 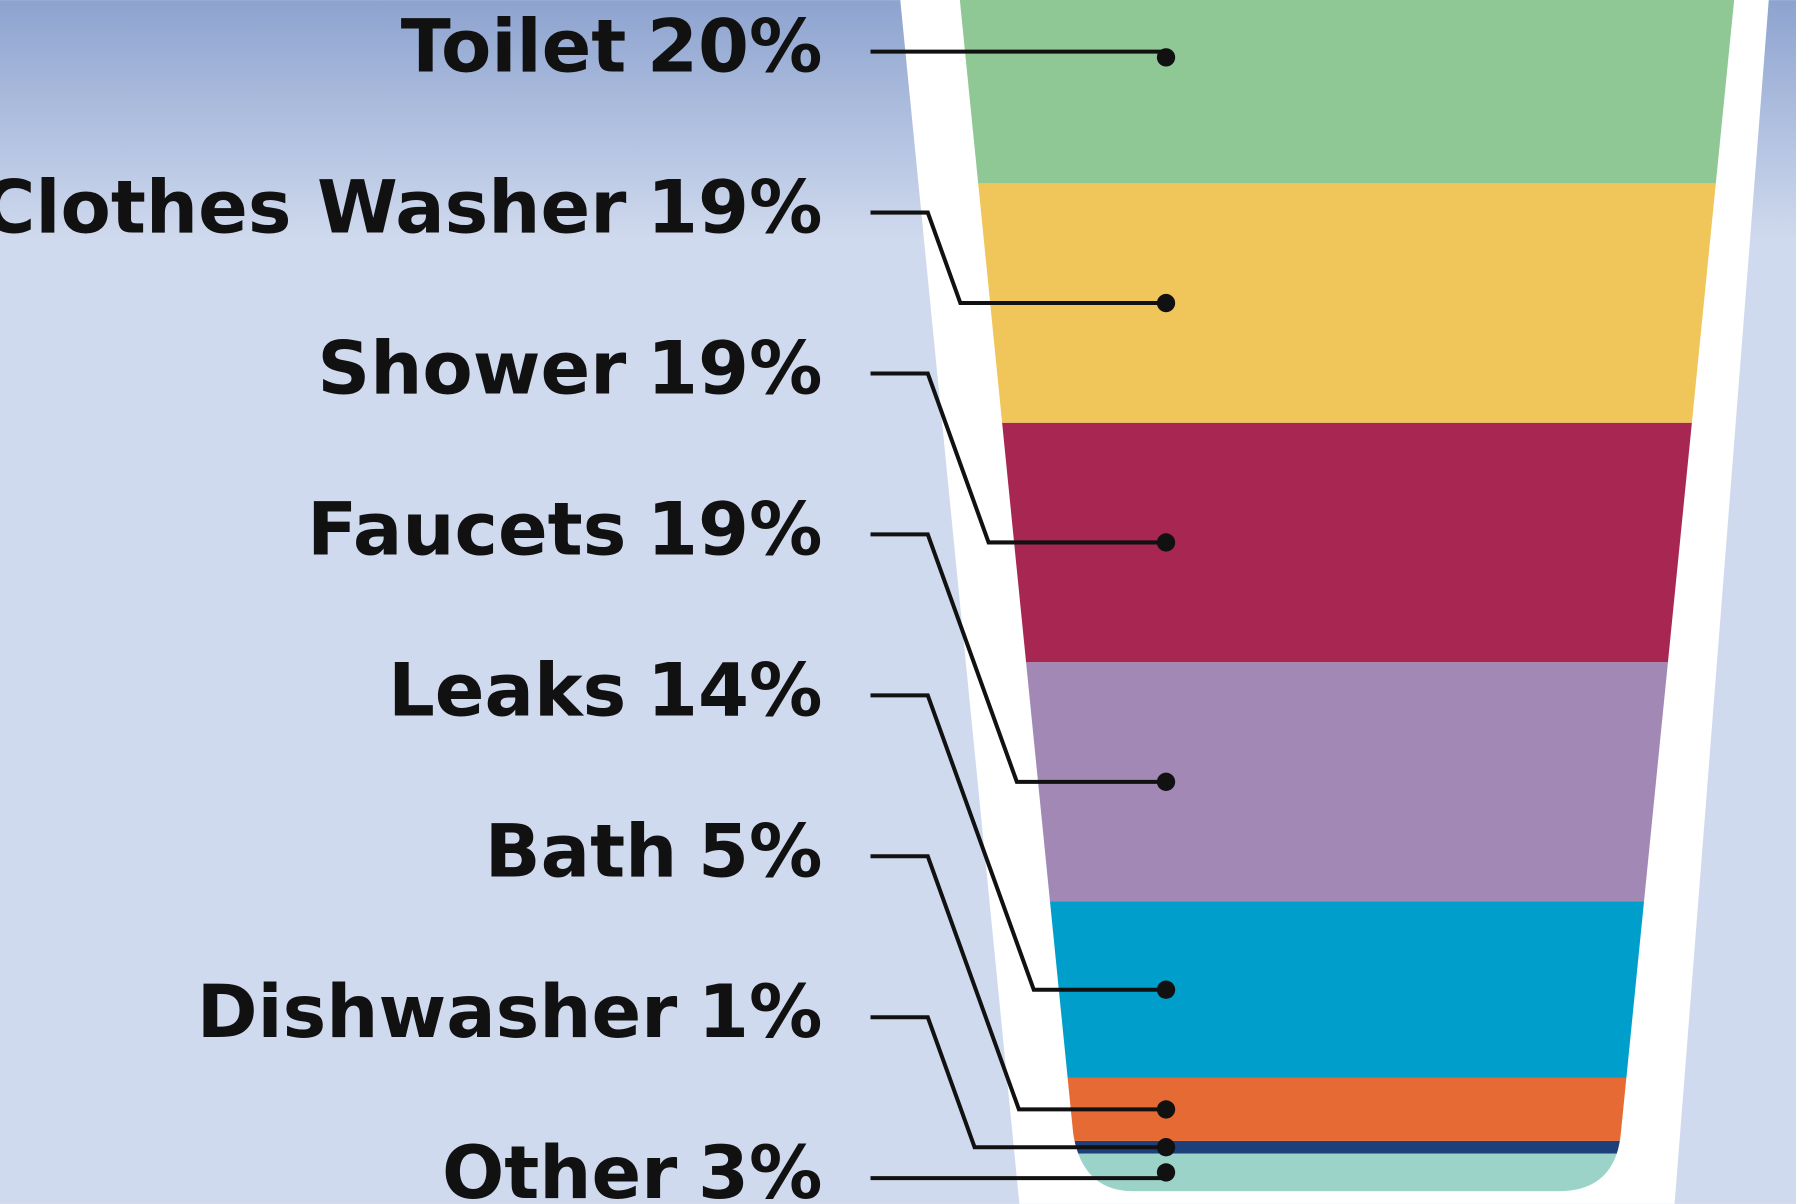 What do you see at coordinates (760, 1012) in the screenshot?
I see `value-label: 1%` at bounding box center [760, 1012].